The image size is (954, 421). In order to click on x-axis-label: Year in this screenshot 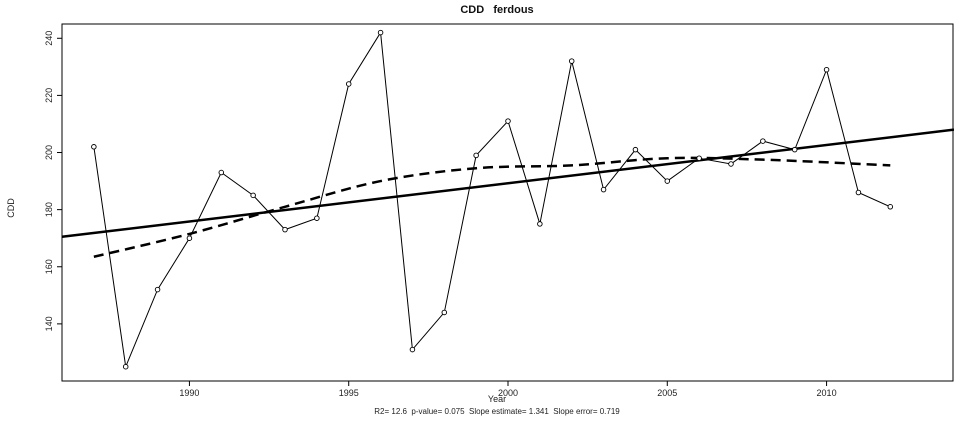, I will do `click(497, 399)`.